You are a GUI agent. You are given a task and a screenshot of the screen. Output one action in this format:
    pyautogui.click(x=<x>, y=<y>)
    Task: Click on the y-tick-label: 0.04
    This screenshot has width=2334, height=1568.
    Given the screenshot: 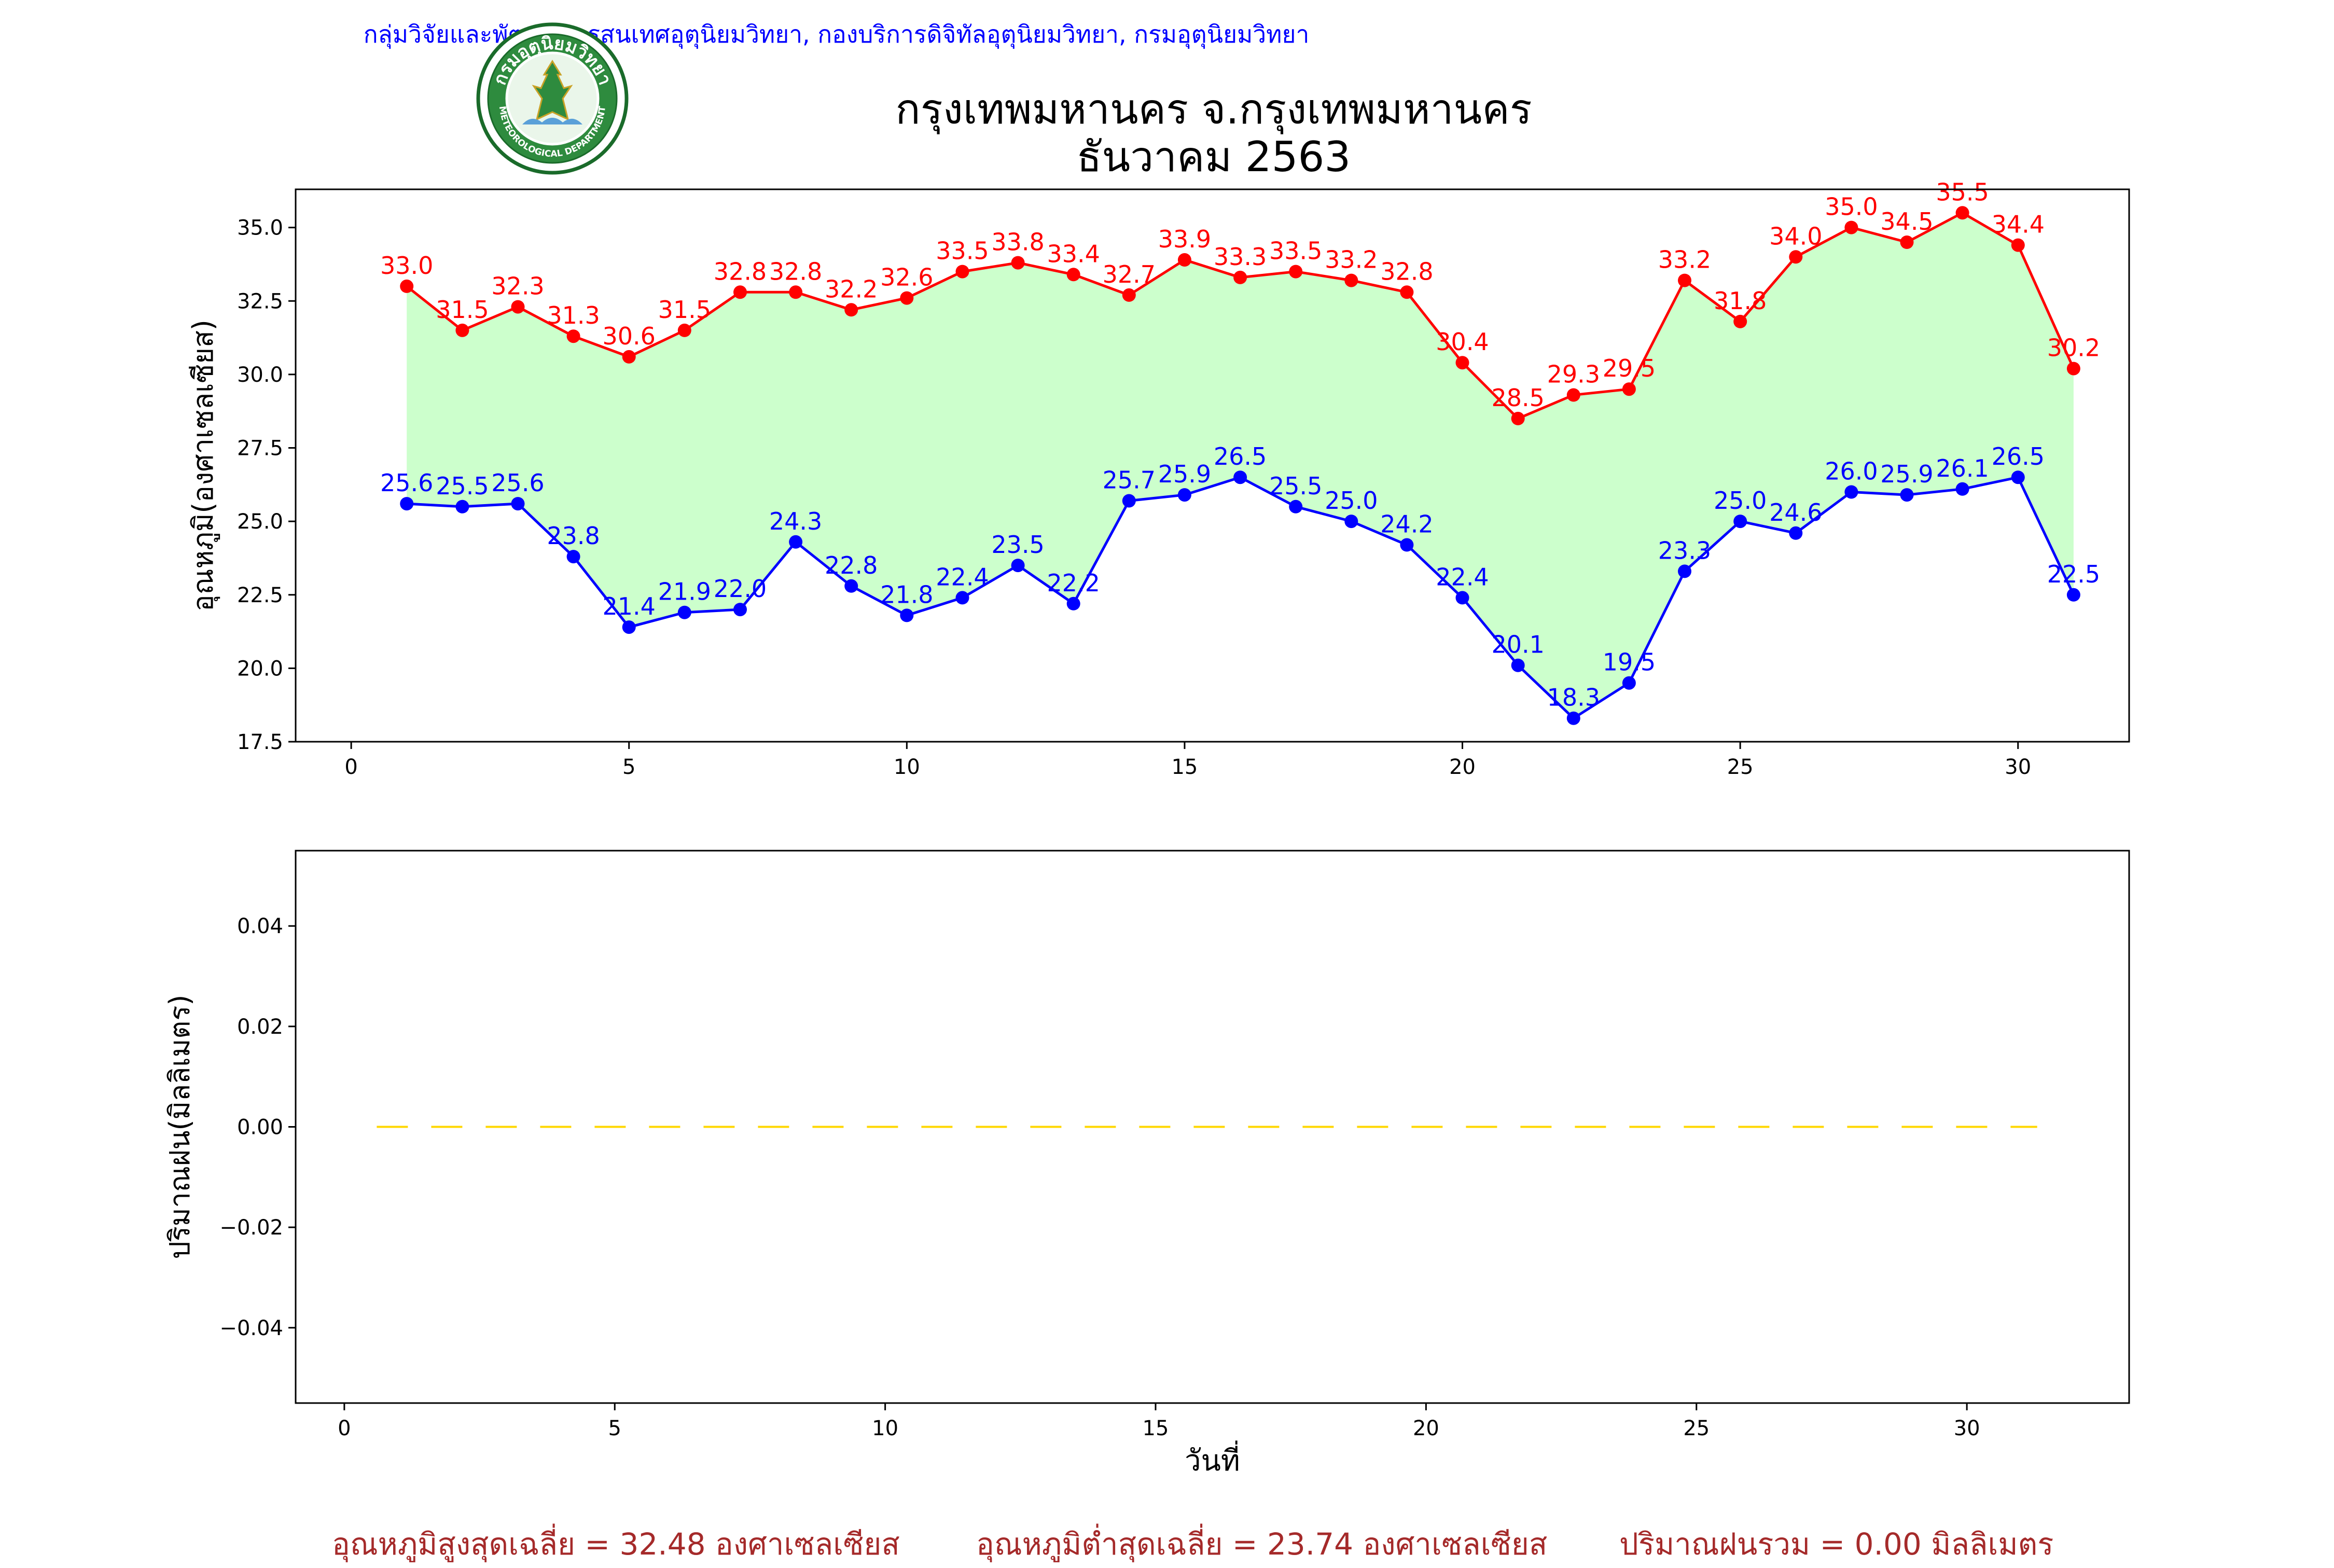 What is the action you would take?
    pyautogui.click(x=260, y=926)
    